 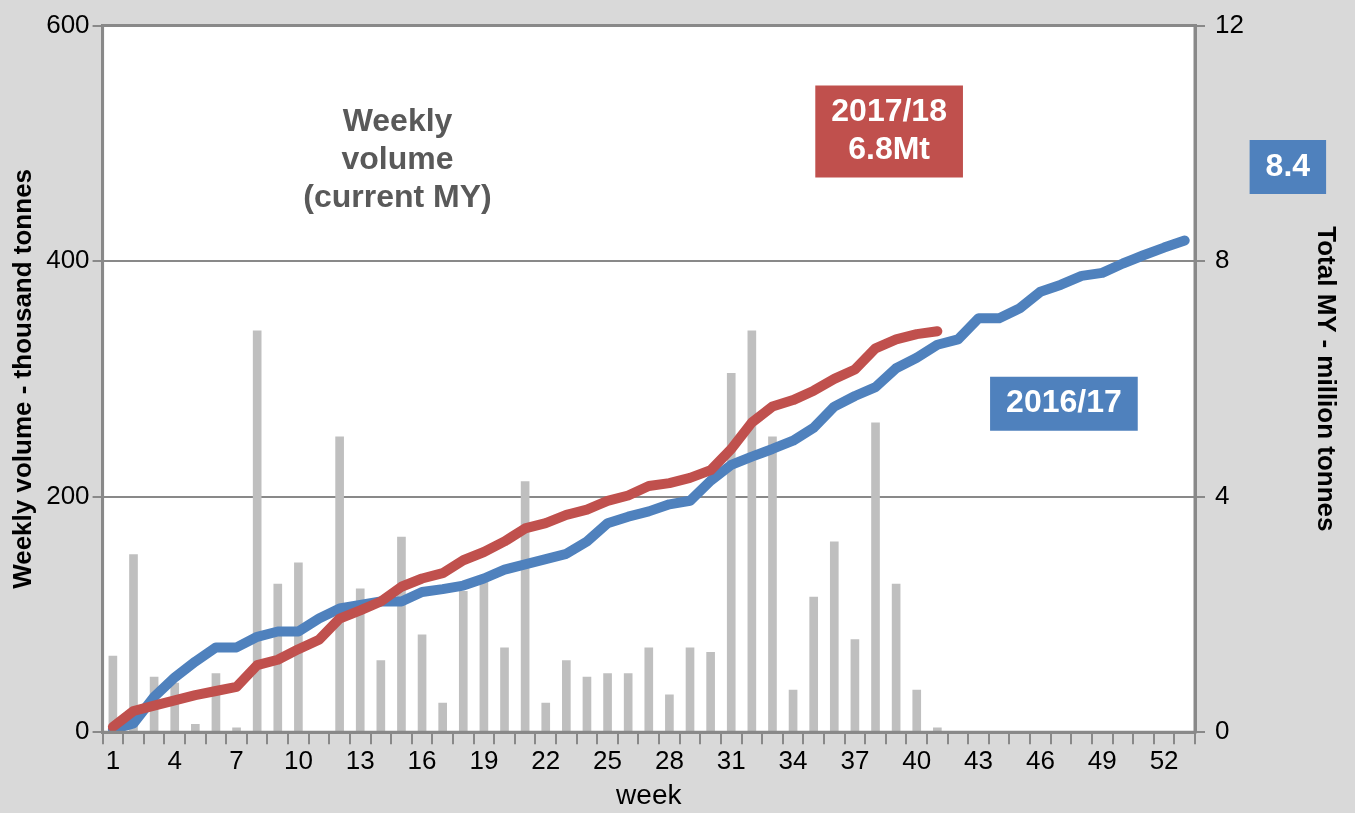 What do you see at coordinates (82, 730) in the screenshot?
I see `y-tick-label: 0` at bounding box center [82, 730].